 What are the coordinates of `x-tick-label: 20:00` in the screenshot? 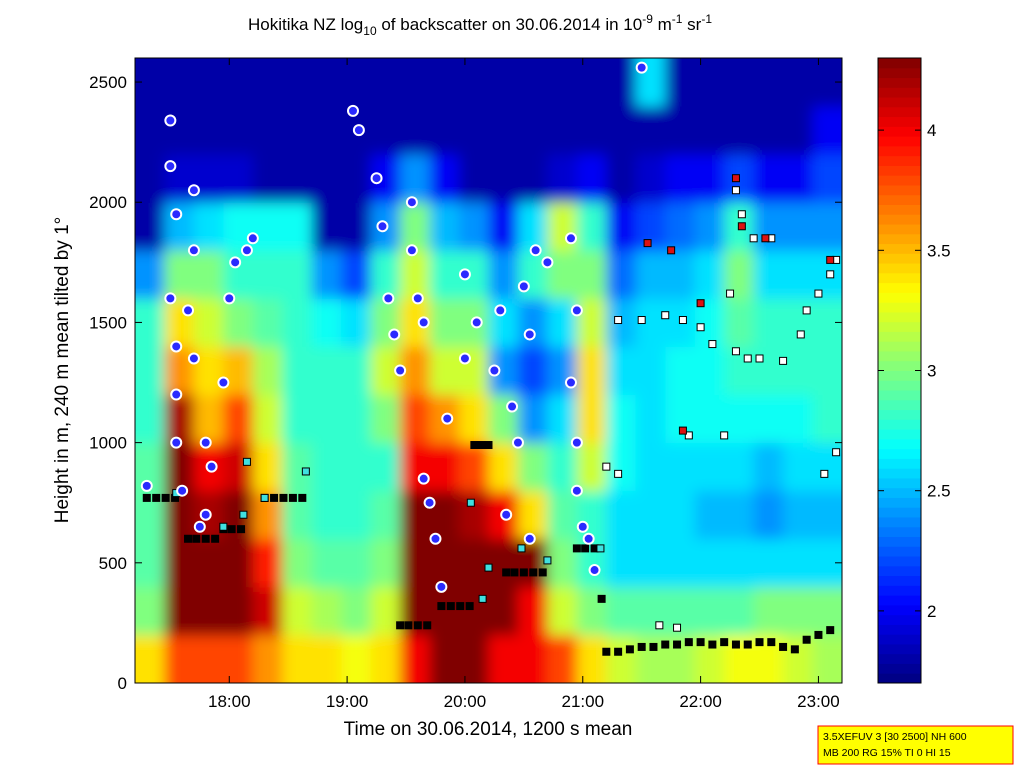 It's located at (465, 701).